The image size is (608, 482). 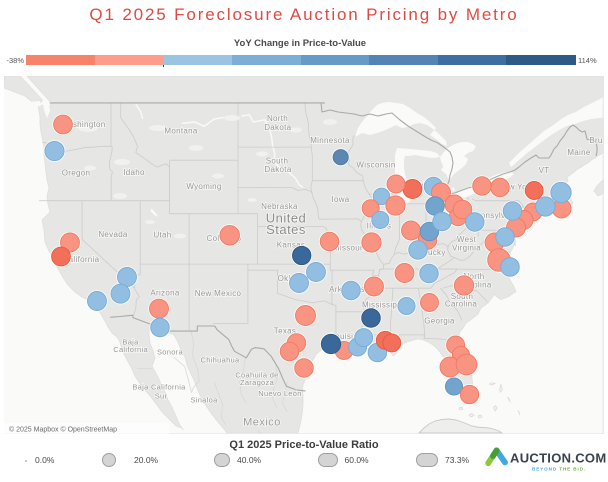 What do you see at coordinates (162, 234) in the screenshot?
I see `svg-text: Utah` at bounding box center [162, 234].